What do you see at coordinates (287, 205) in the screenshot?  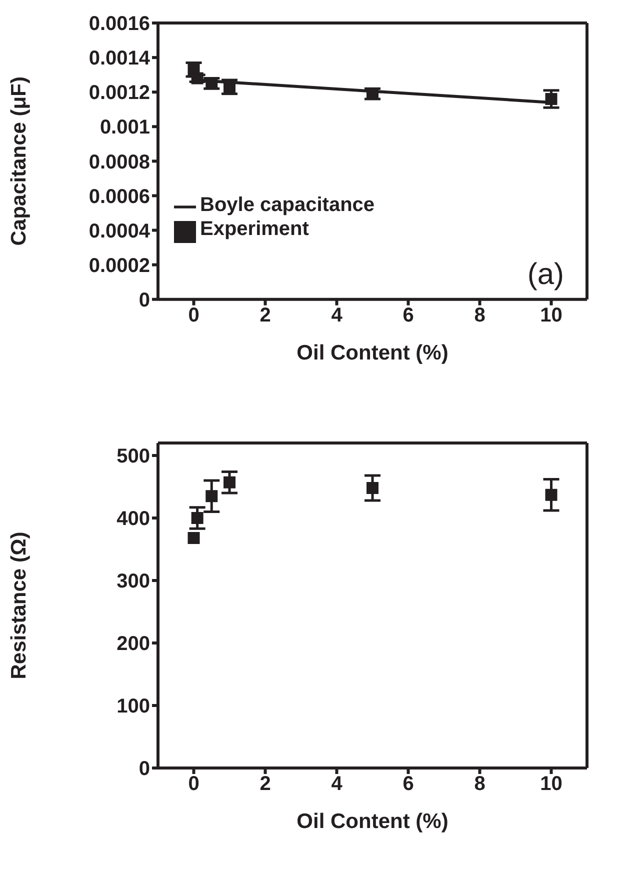 I see `legend-label: Boyle capacitance` at bounding box center [287, 205].